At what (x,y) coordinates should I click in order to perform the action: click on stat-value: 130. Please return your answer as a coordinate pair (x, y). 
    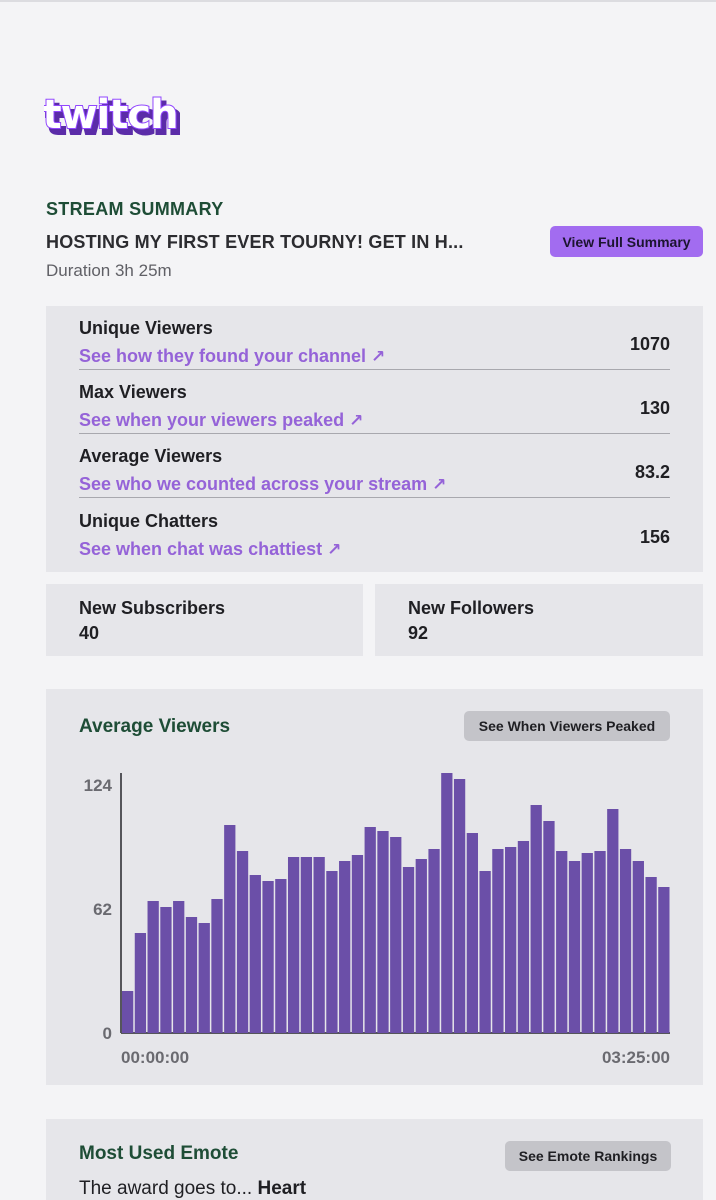
    Looking at the image, I should click on (654, 408).